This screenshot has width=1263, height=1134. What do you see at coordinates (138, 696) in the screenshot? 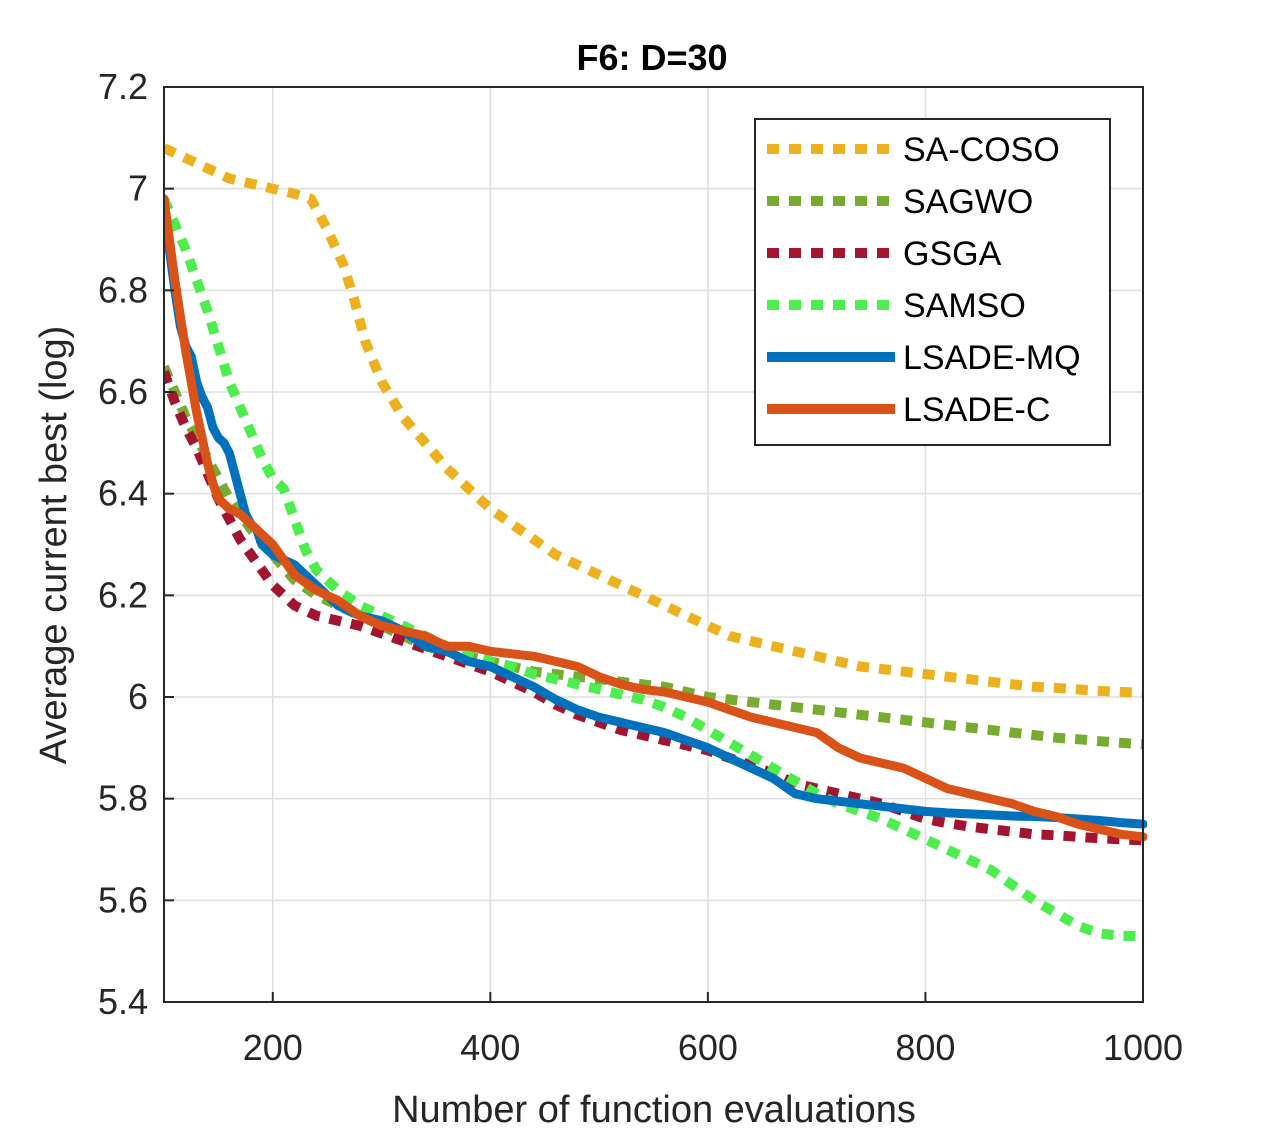
I see `y-tick-label: 6` at bounding box center [138, 696].